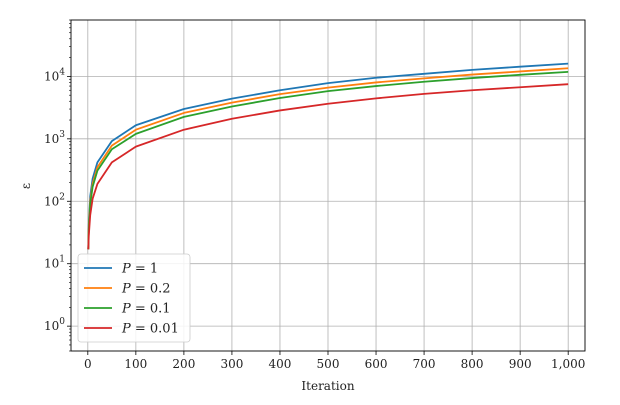 This screenshot has width=620, height=405. Describe the element at coordinates (183, 364) in the screenshot. I see `x-tick-label: 200` at that location.